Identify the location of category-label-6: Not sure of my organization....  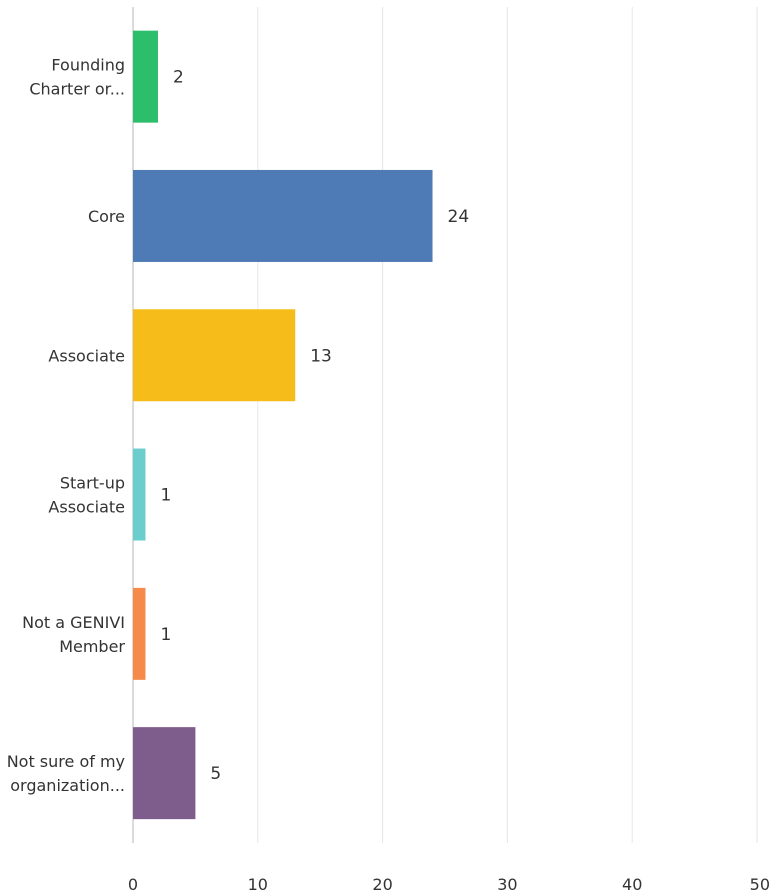
(66, 773).